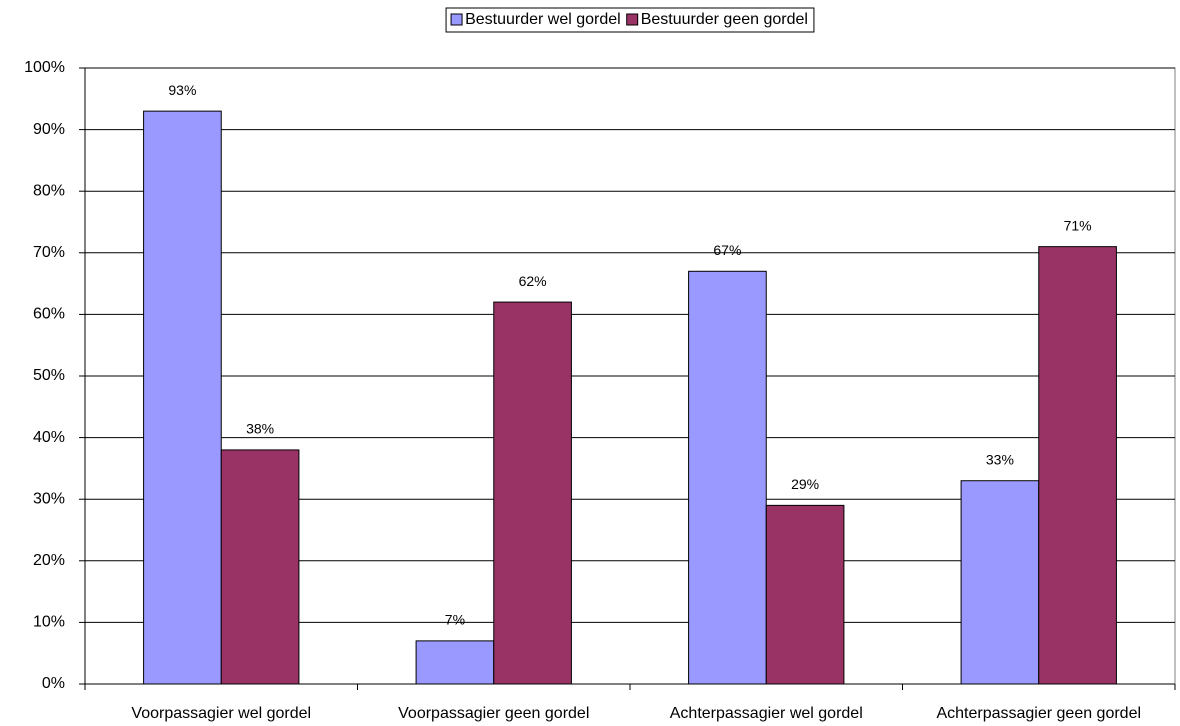  Describe the element at coordinates (49, 622) in the screenshot. I see `y-tick-label: 10%` at that location.